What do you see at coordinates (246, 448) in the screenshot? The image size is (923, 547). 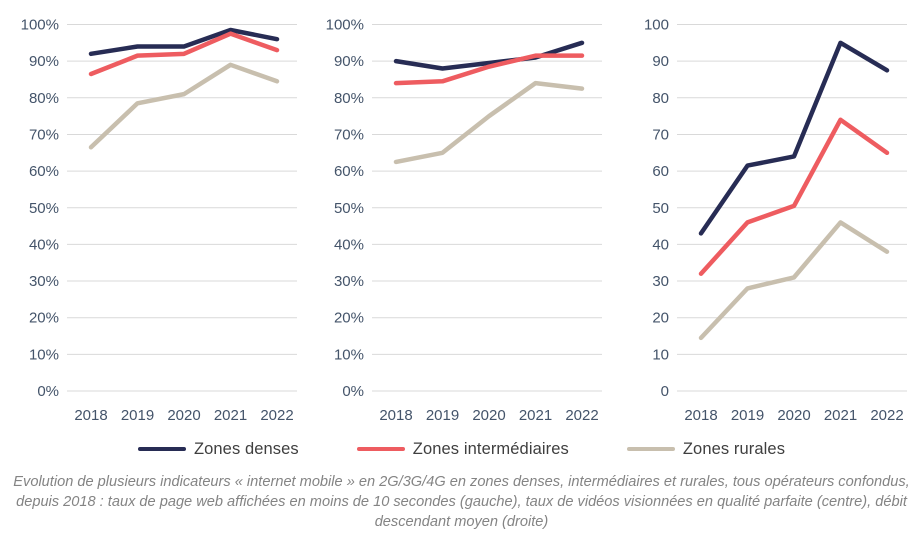 I see `legend-label-zones-denses: Zones denses` at bounding box center [246, 448].